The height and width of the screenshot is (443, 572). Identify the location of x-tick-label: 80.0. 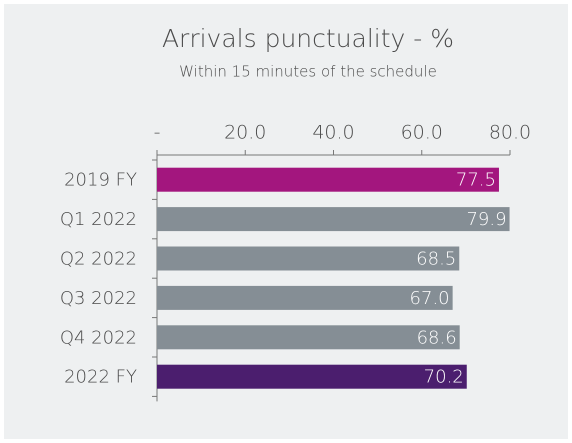
(510, 133).